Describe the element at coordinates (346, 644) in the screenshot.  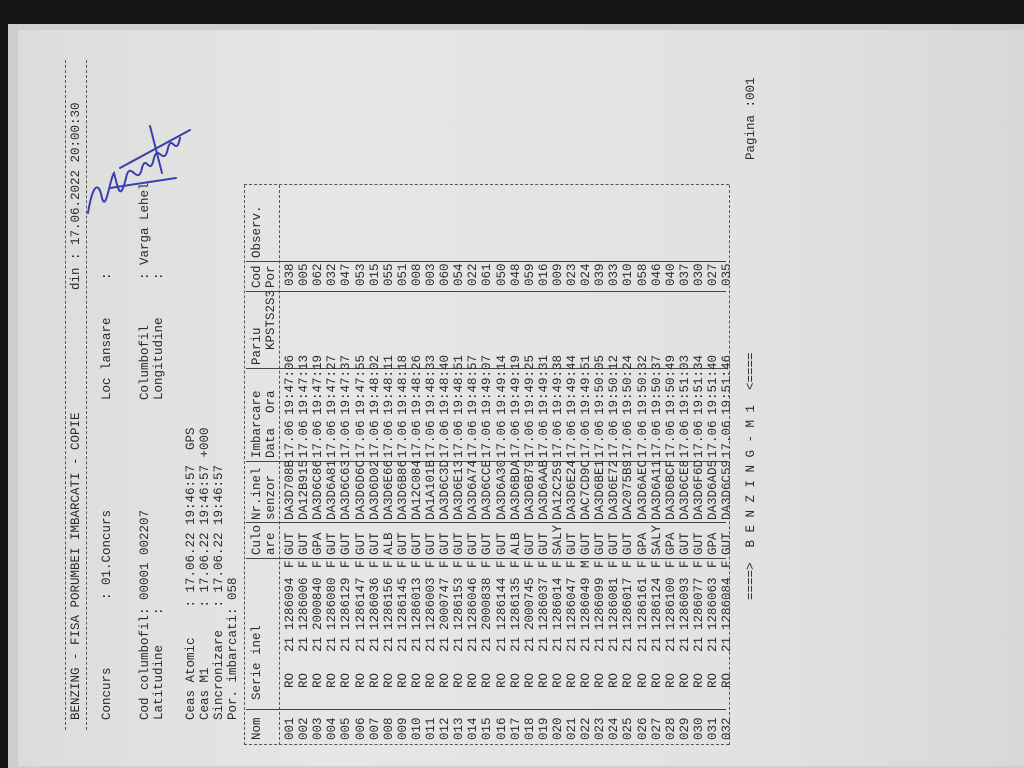
I see `row-5-year: 21` at that location.